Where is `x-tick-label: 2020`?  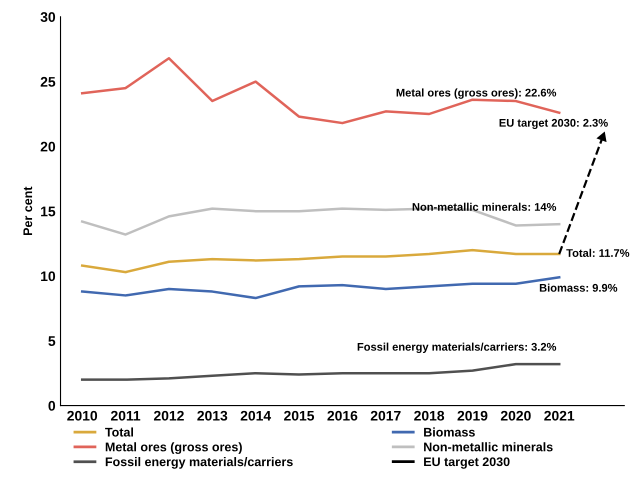 x-tick-label: 2020 is located at coordinates (515, 415).